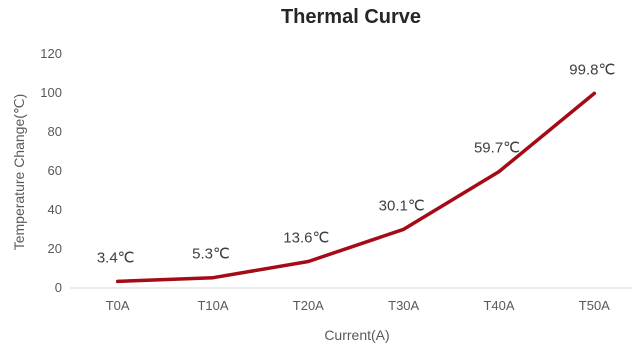  I want to click on x-tick-label: T40A, so click(498, 305).